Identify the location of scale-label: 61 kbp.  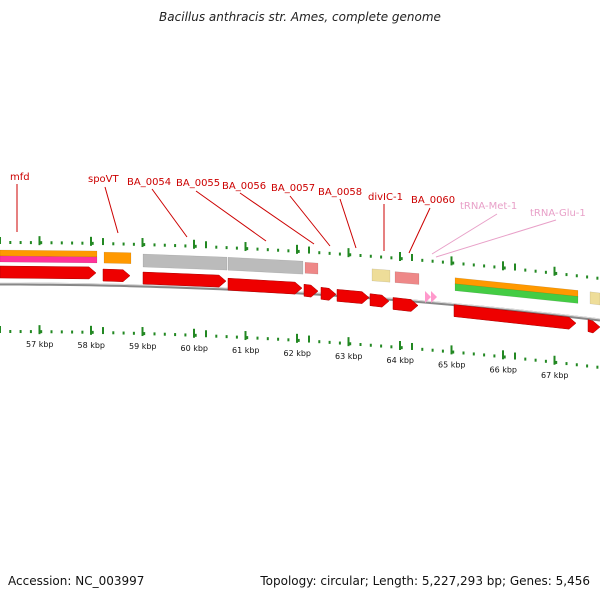
(246, 350).